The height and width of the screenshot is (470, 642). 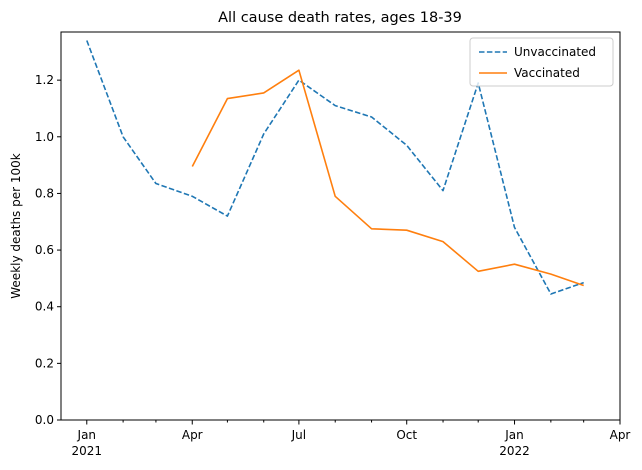 What do you see at coordinates (555, 52) in the screenshot?
I see `legend-label-unvaccinated: Unvaccinated` at bounding box center [555, 52].